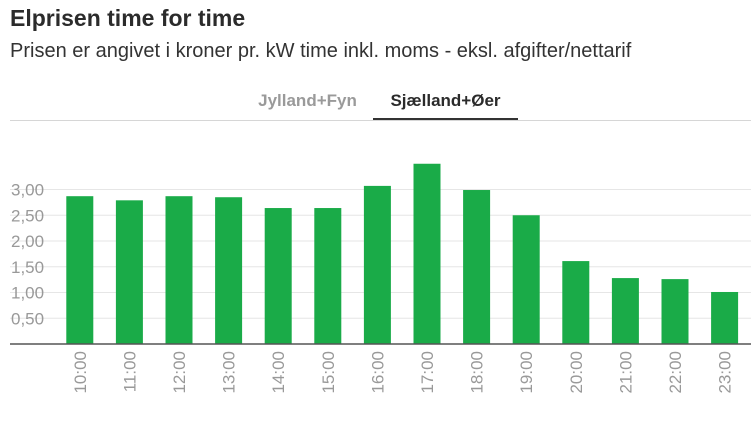  Describe the element at coordinates (80, 372) in the screenshot. I see `x-tick-label: 10:00` at that location.